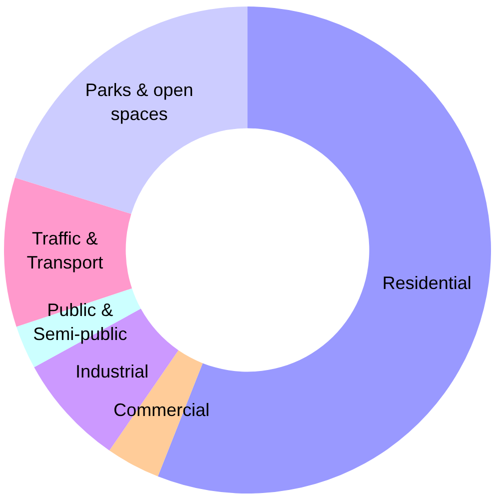 Image resolution: width=495 pixels, height=500 pixels. Describe the element at coordinates (112, 371) in the screenshot. I see `slice-label: Industrial` at that location.